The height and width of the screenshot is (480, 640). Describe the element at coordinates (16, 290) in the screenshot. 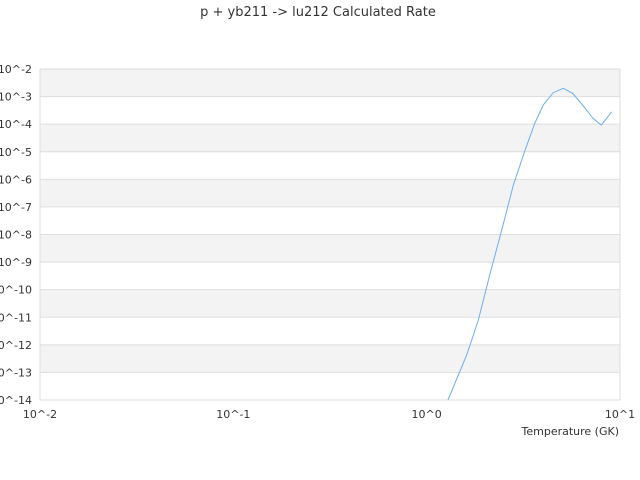

I see `y-tick-label: 10^-10` at that location.